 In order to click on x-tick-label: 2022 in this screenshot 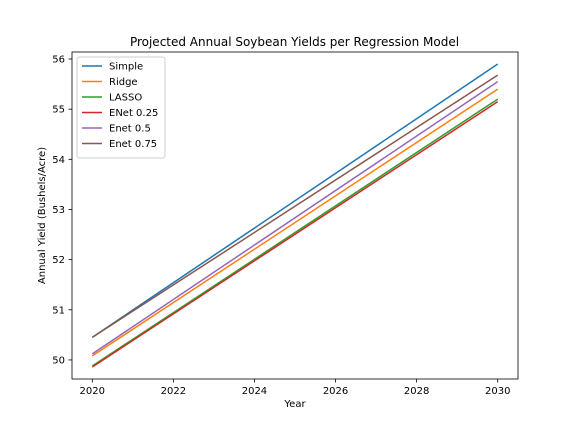, I will do `click(173, 391)`.